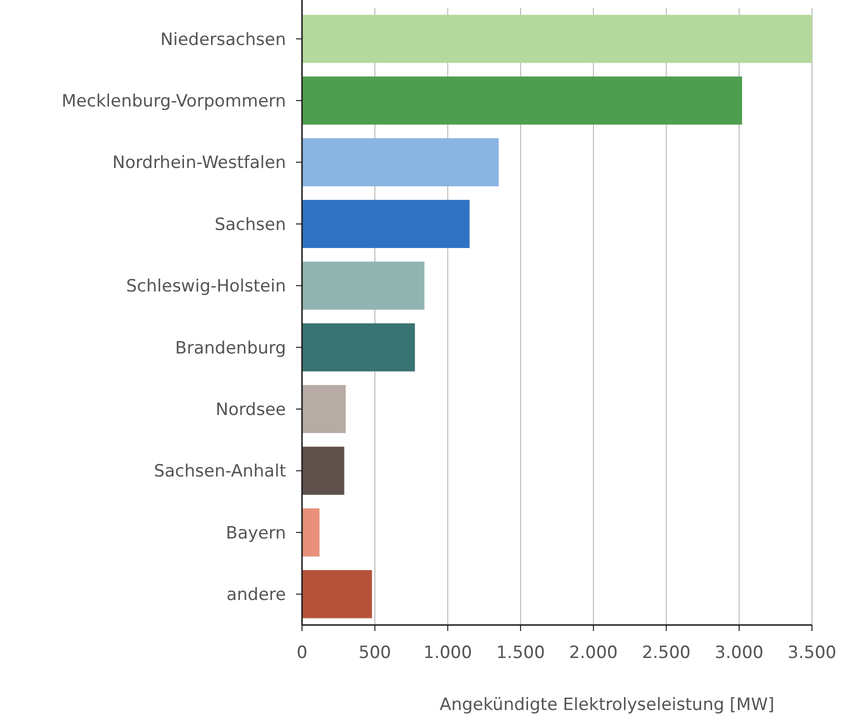 The image size is (848, 716). Describe the element at coordinates (230, 348) in the screenshot. I see `y-tick-label: Brandenburg` at that location.